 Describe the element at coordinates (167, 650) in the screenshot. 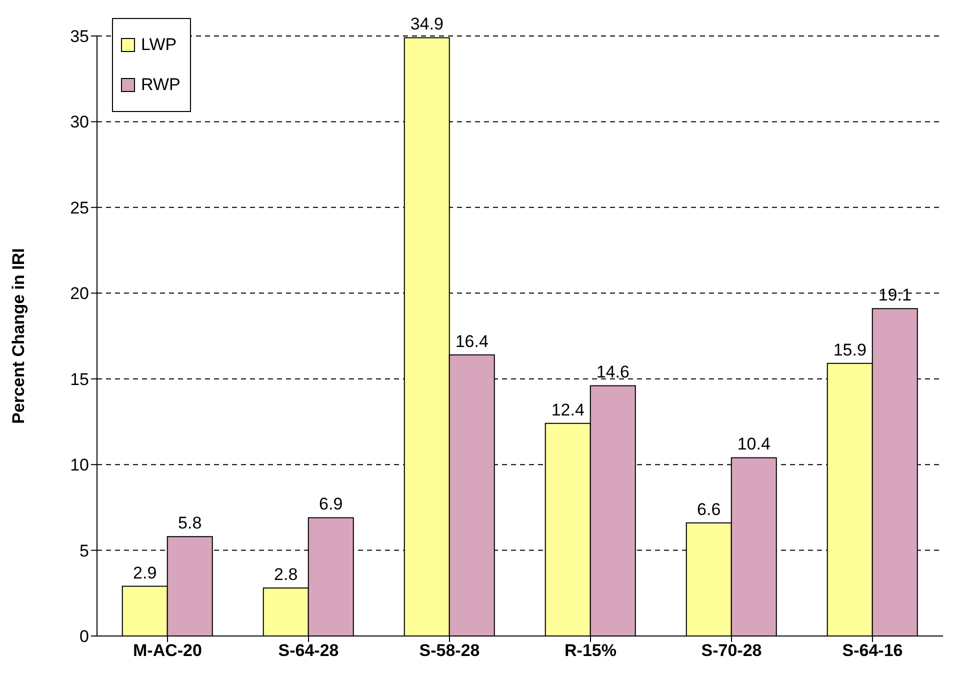

I see `x-tick-label: M-AC-20` at that location.